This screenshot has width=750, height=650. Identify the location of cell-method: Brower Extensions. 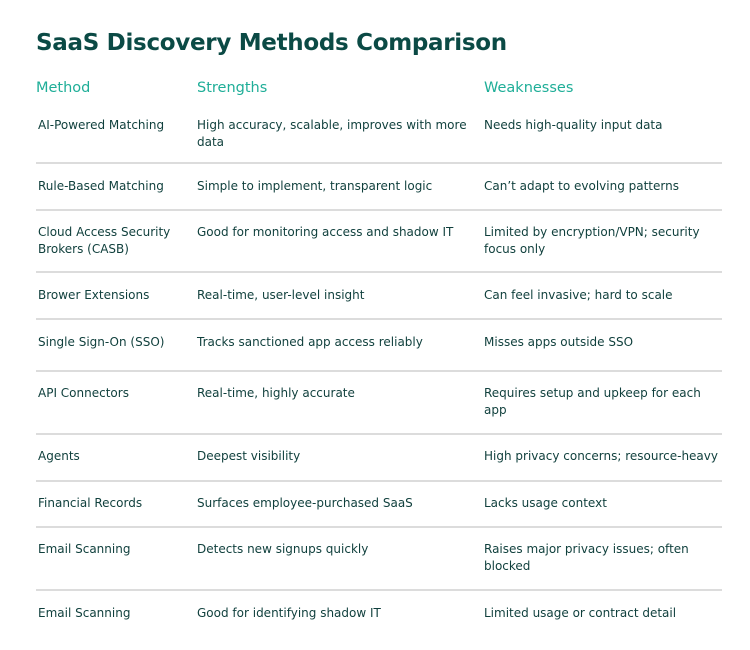
(94, 295).